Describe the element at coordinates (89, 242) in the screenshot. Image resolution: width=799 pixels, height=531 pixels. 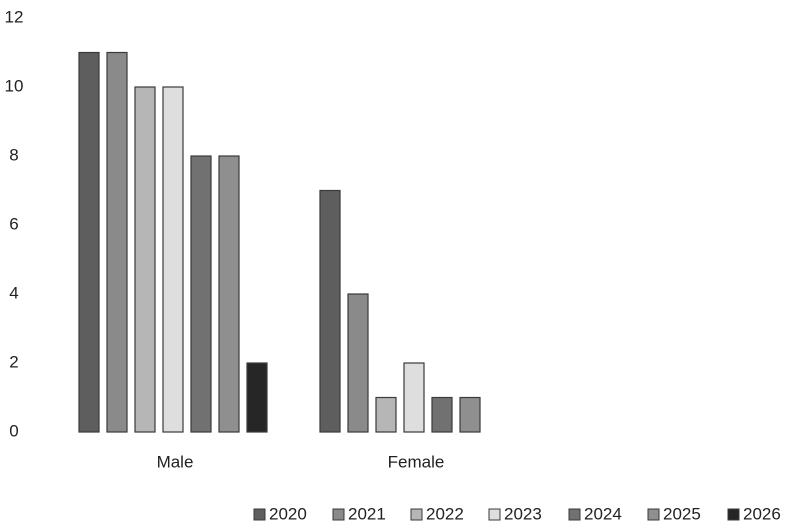
I see `bar-male-2020` at that location.